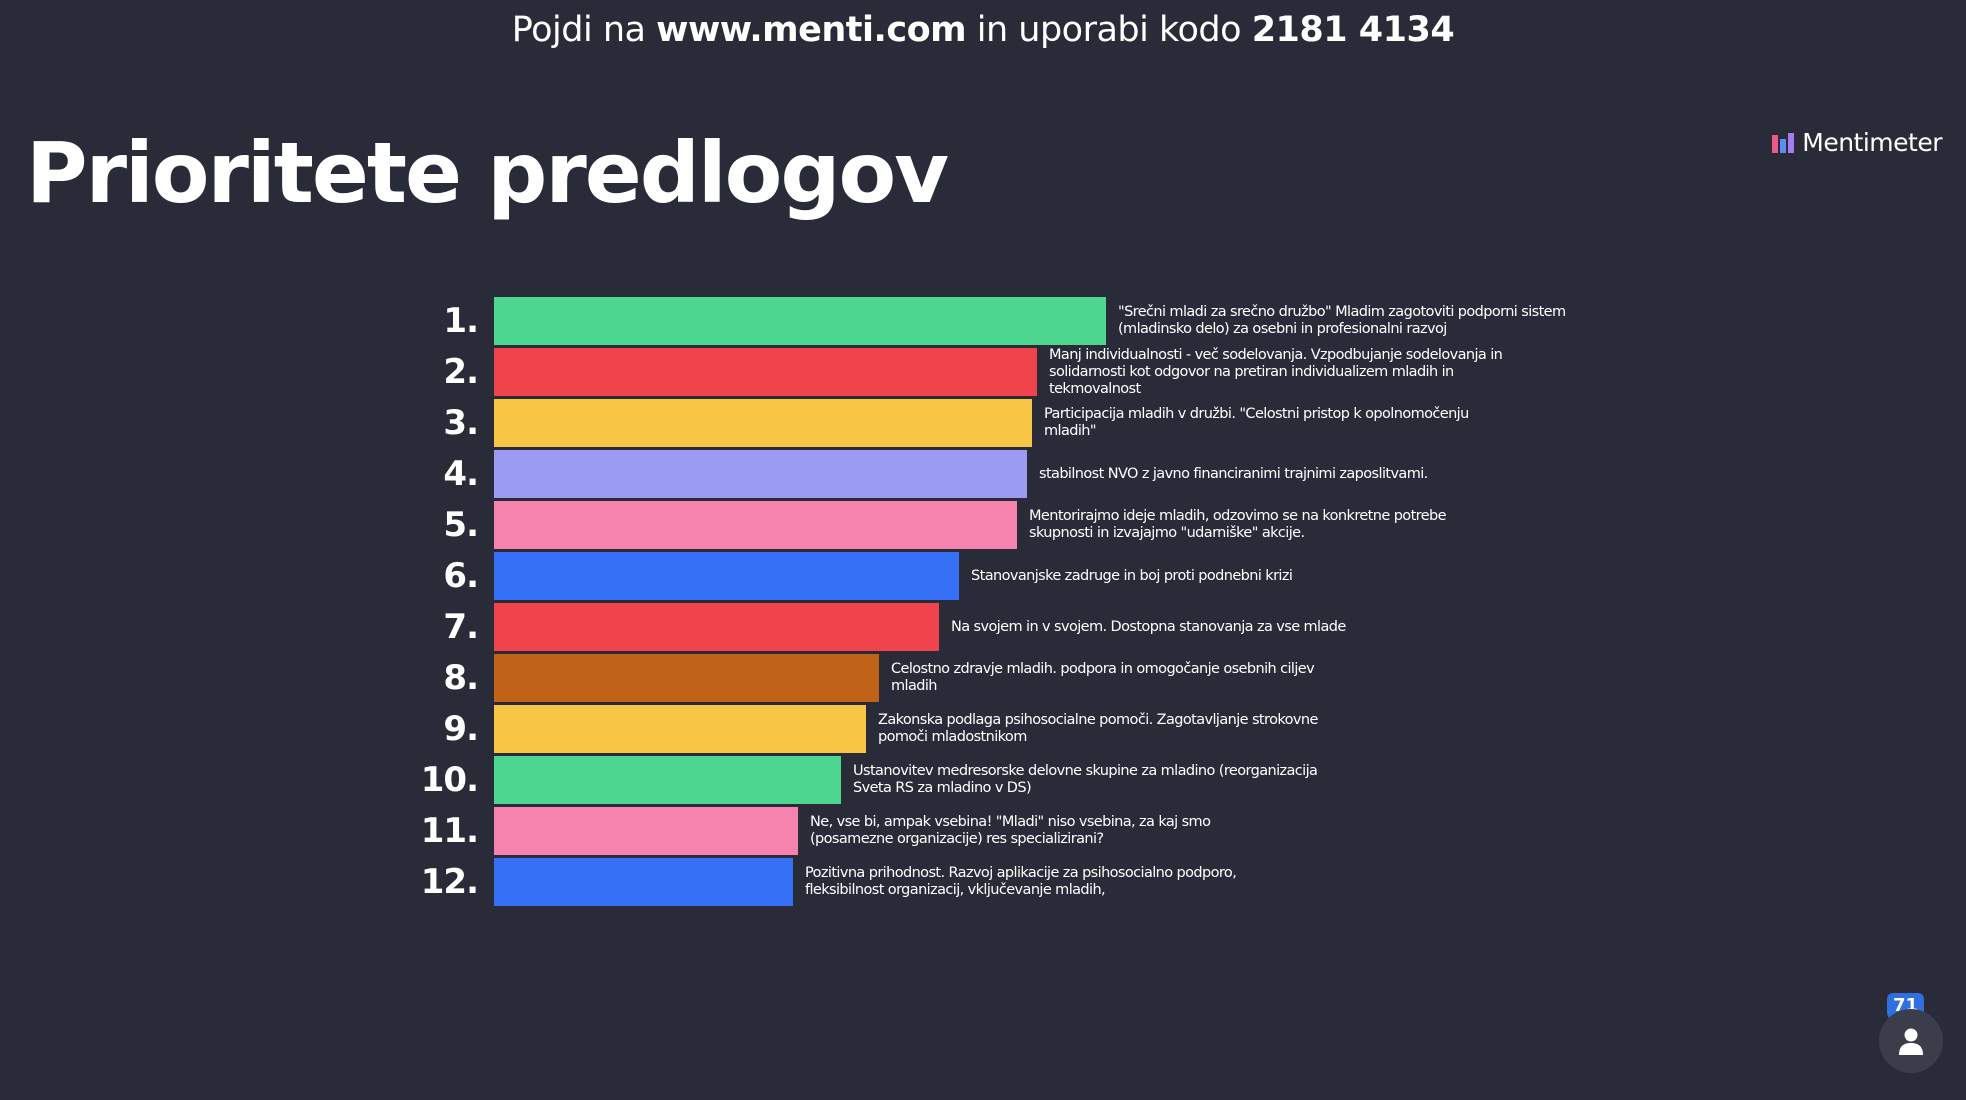 The image size is (1966, 1100). Describe the element at coordinates (487, 173) in the screenshot. I see `page-title: Prioritete predlogov` at that location.